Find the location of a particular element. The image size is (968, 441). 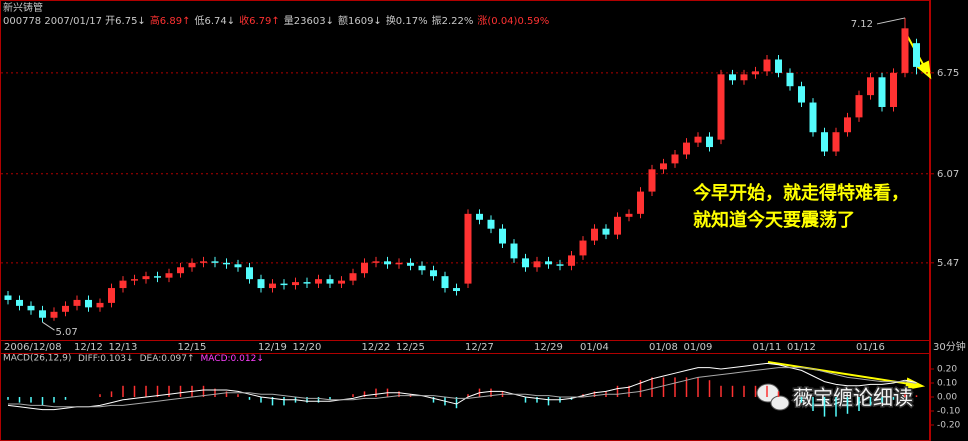

y-tick-label: 0.20 is located at coordinates (947, 370).